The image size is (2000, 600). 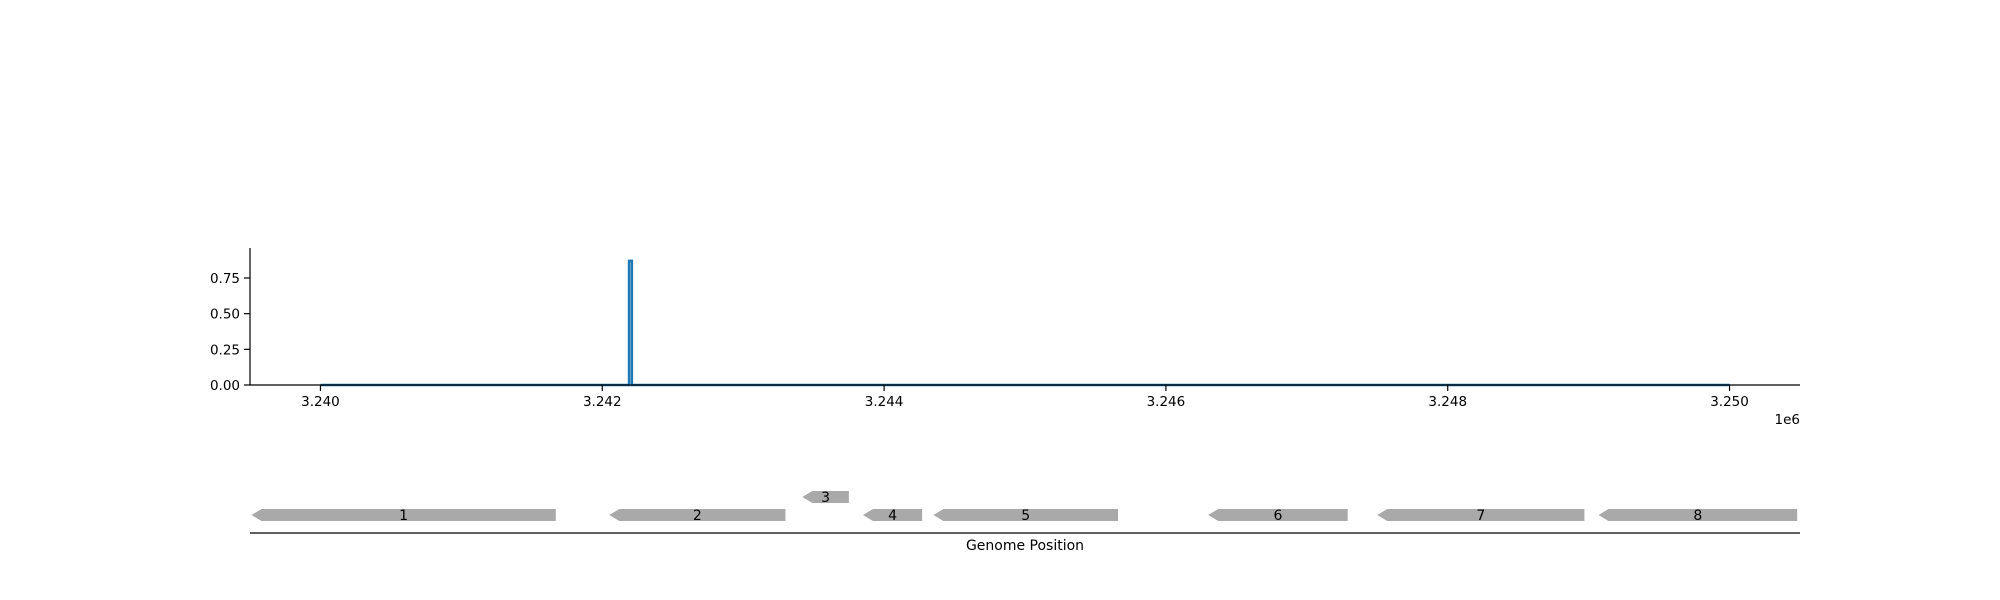 I want to click on y-tick-label: 0.75, so click(x=225, y=279).